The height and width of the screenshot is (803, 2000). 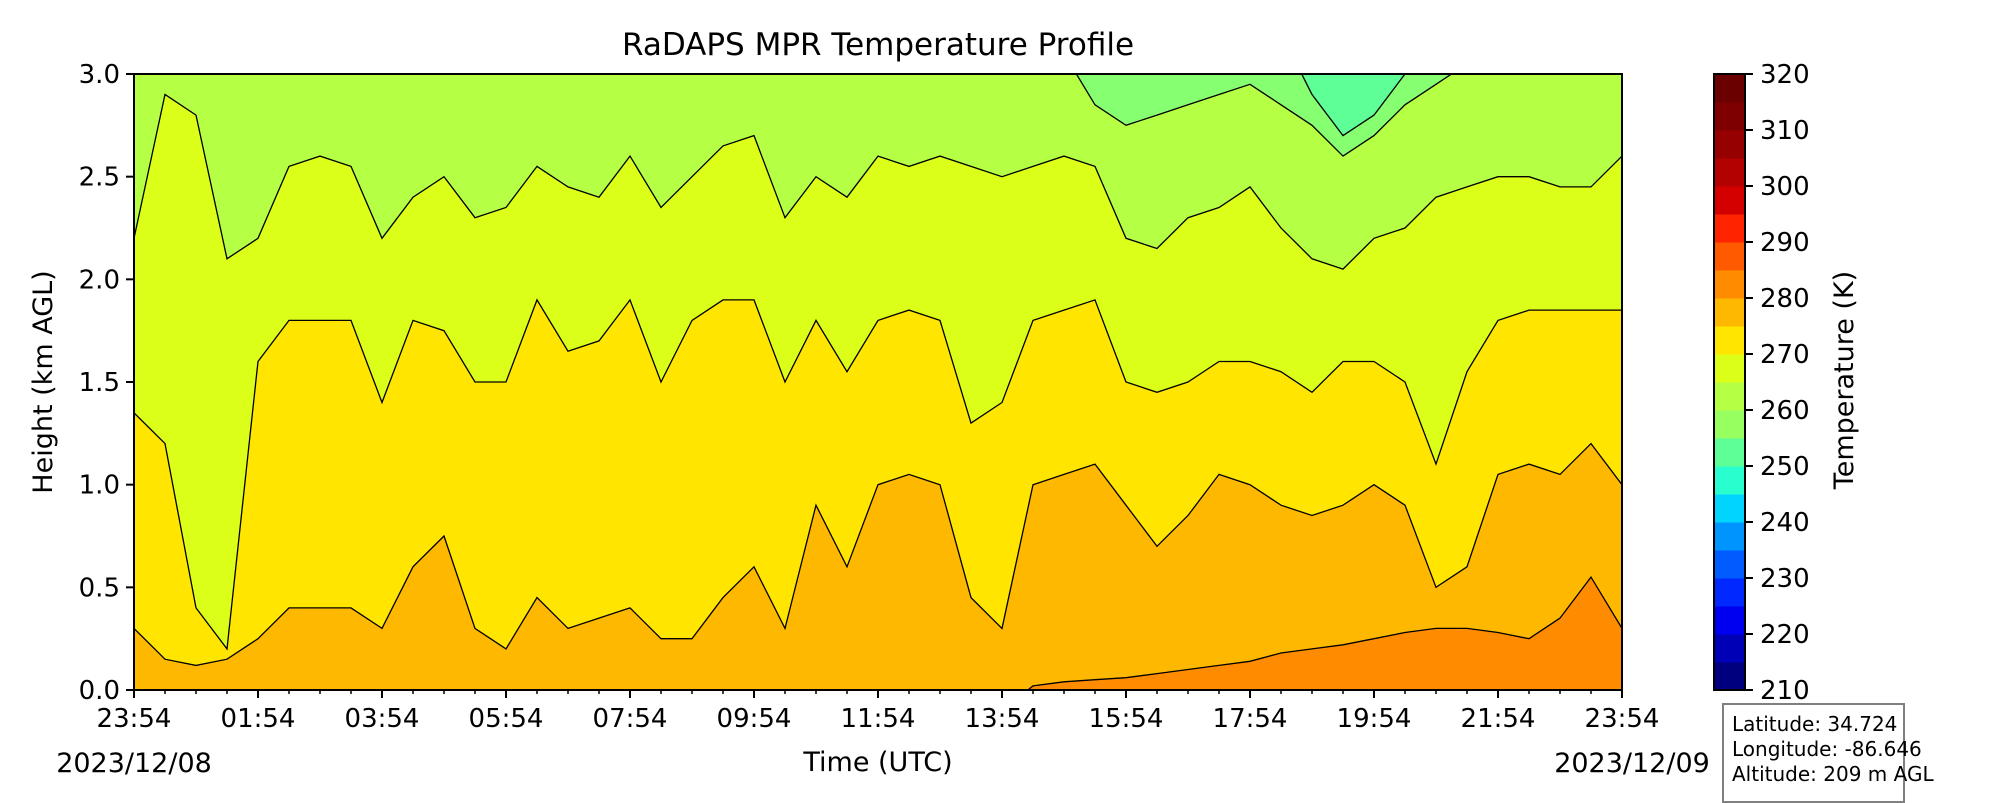 I want to click on colorbar: 210 220 230 240 250 260 270 280 290 300 310 320, so click(x=1761, y=383).